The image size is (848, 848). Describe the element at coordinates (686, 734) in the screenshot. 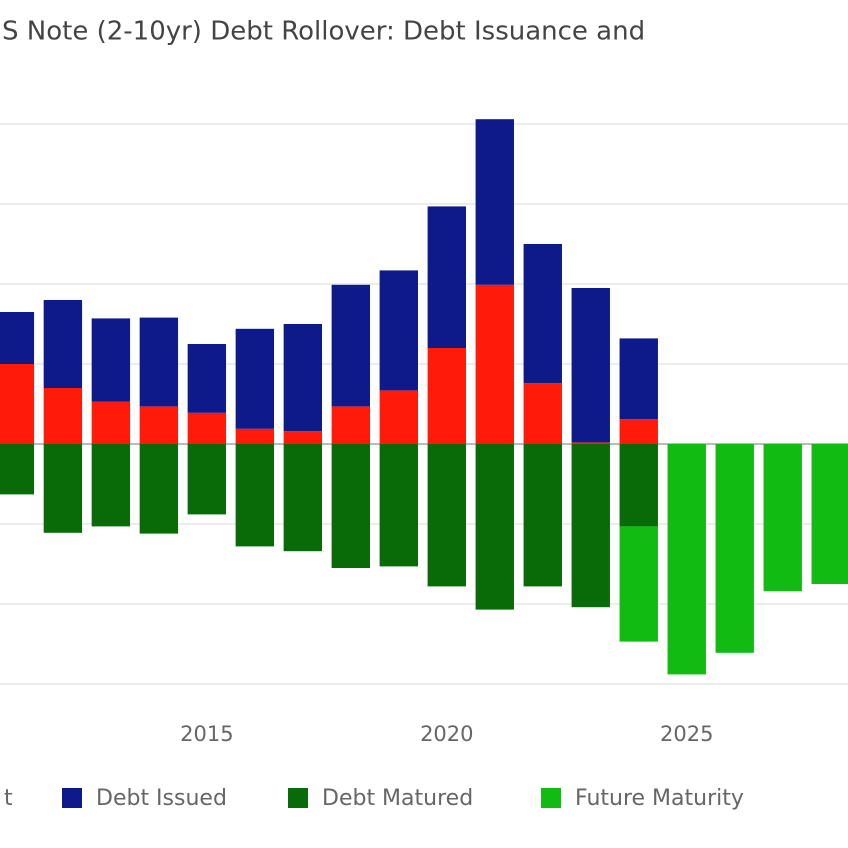

I see `x-tick-label: 2025` at that location.